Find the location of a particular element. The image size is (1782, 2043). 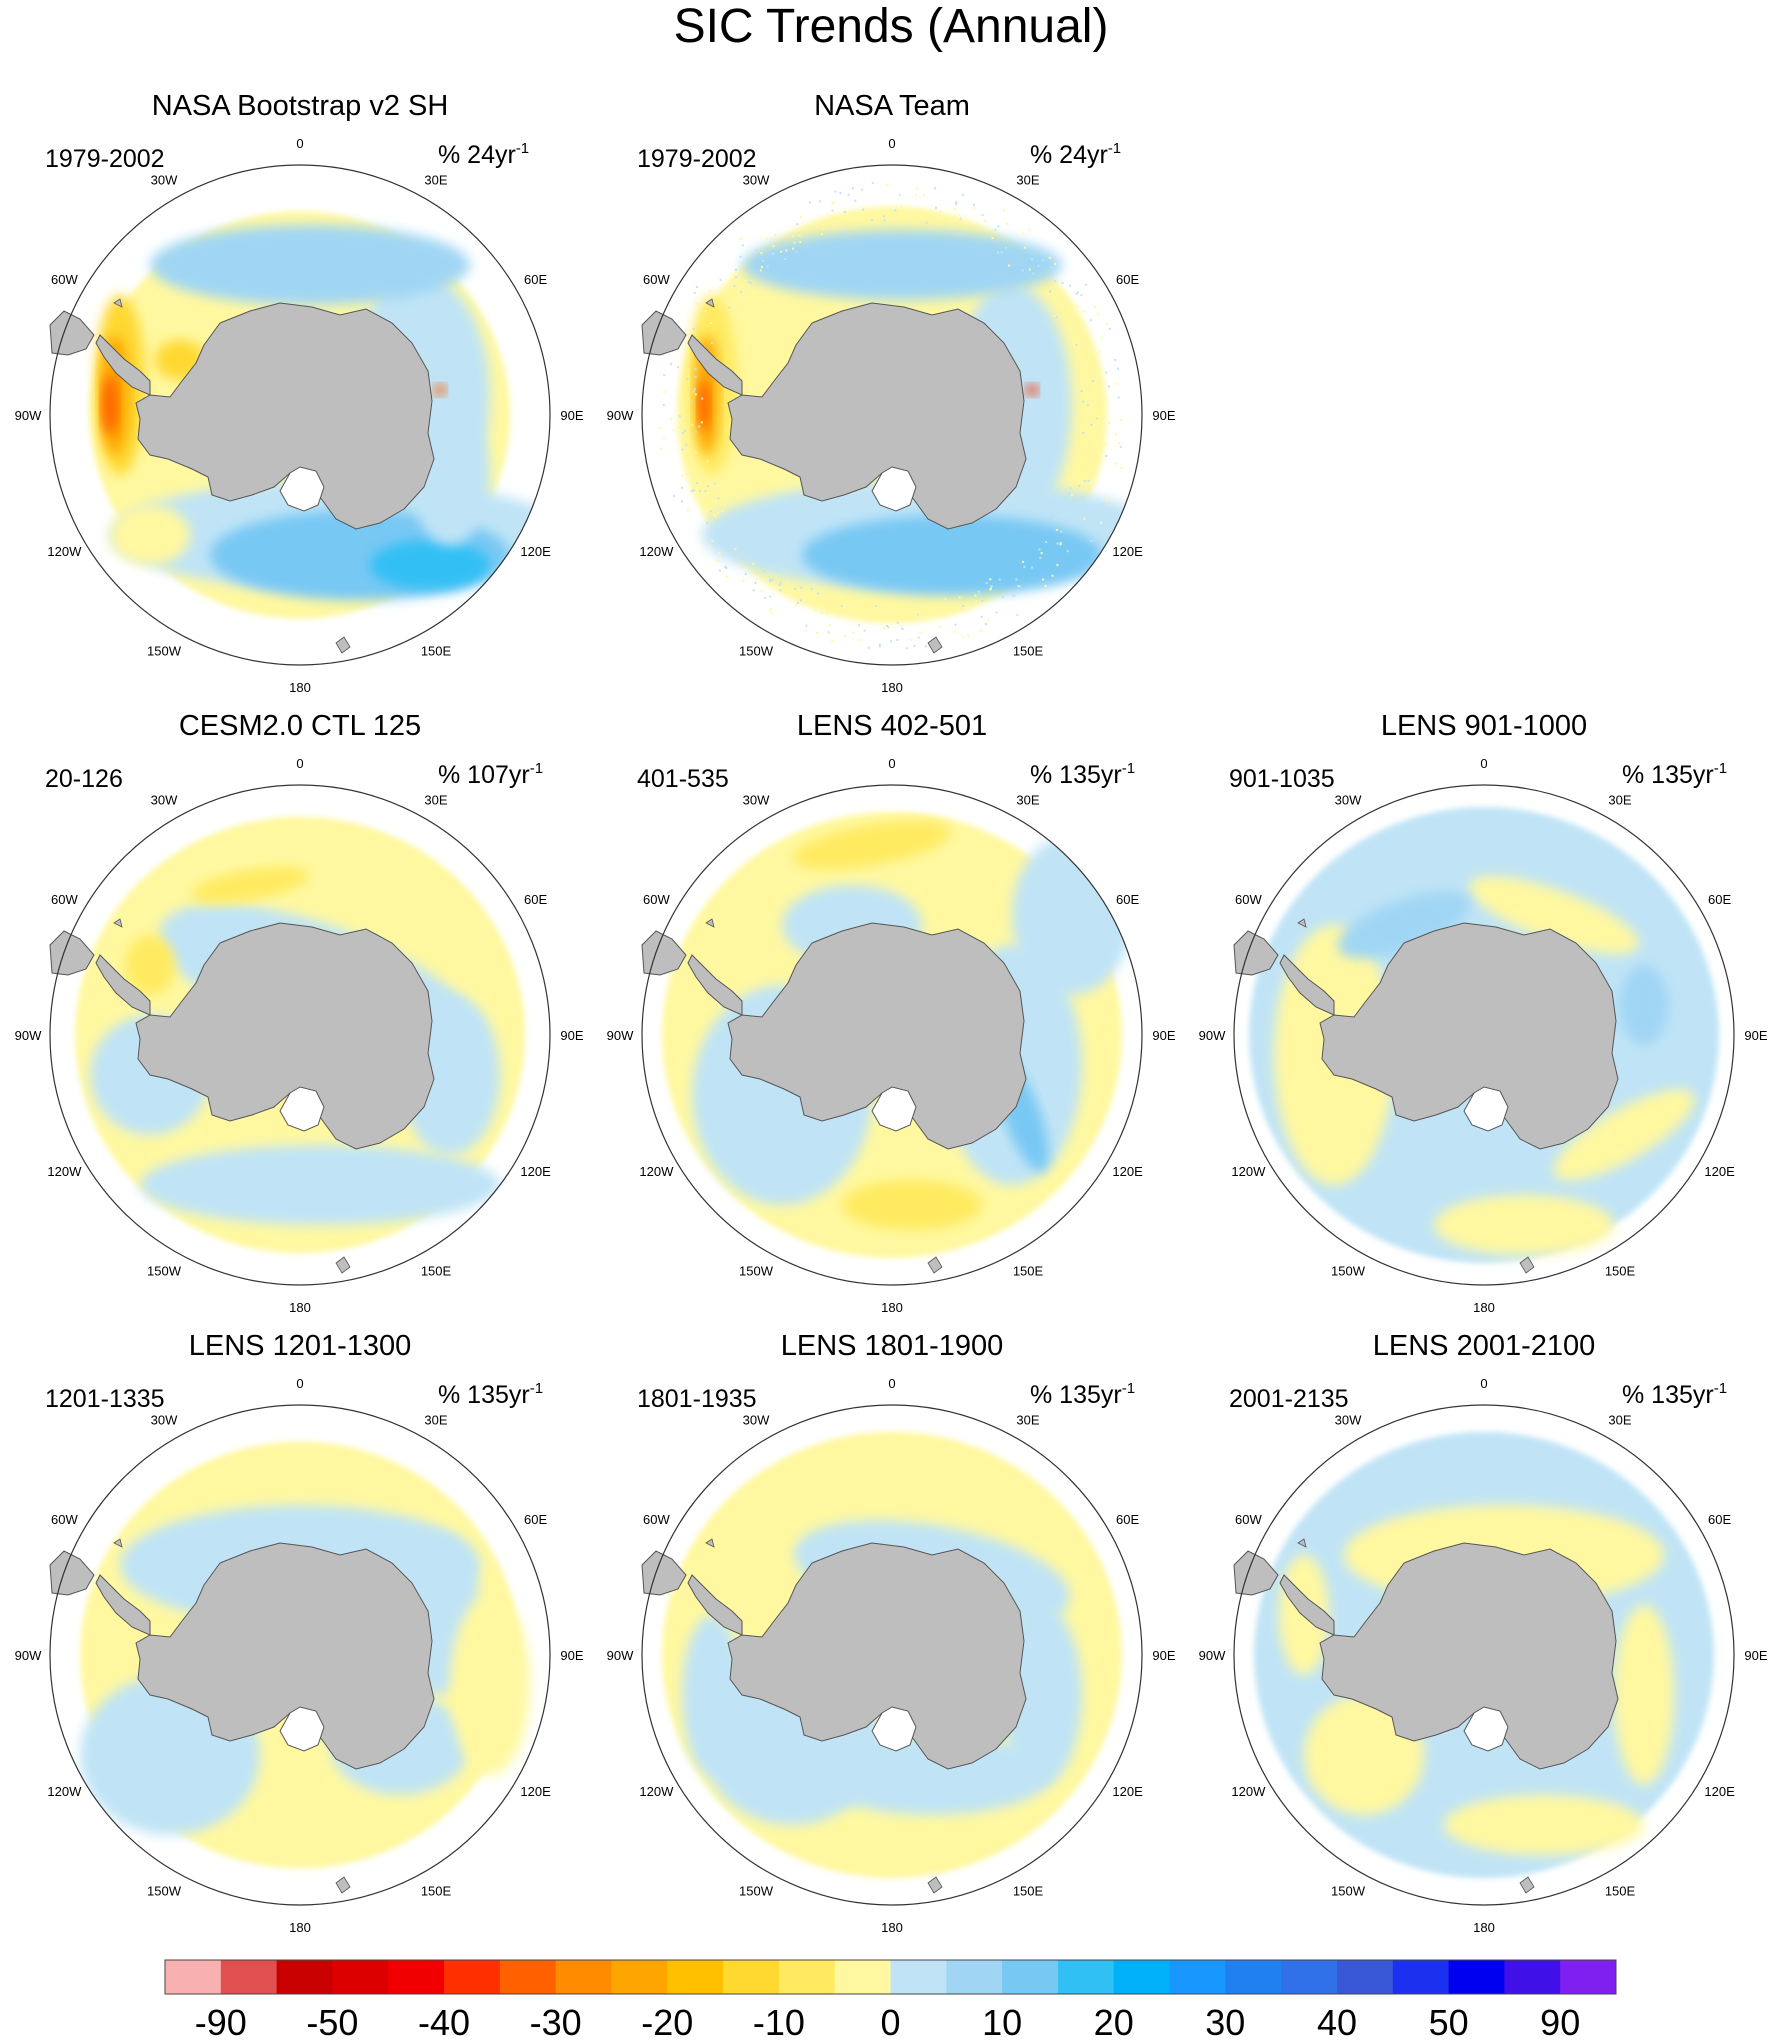

panel-units: % 135yr-1 is located at coordinates (490, 1394).